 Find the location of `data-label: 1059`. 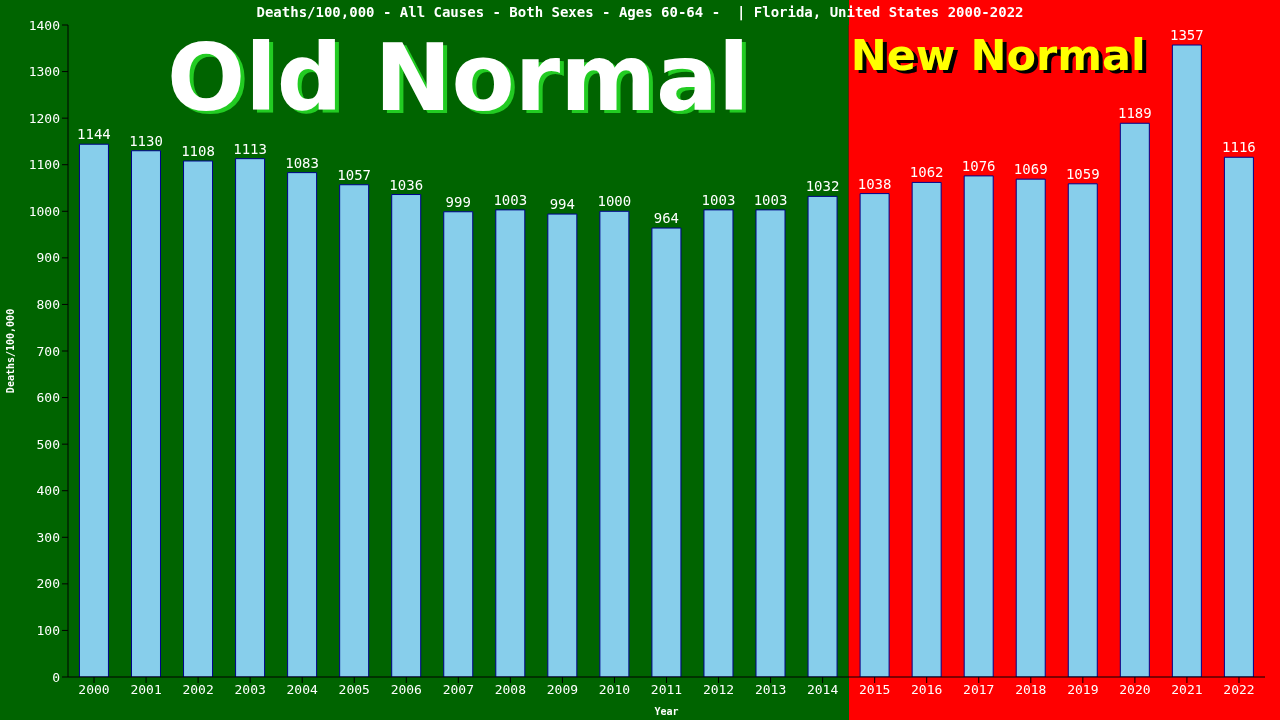

data-label: 1059 is located at coordinates (1082, 173).